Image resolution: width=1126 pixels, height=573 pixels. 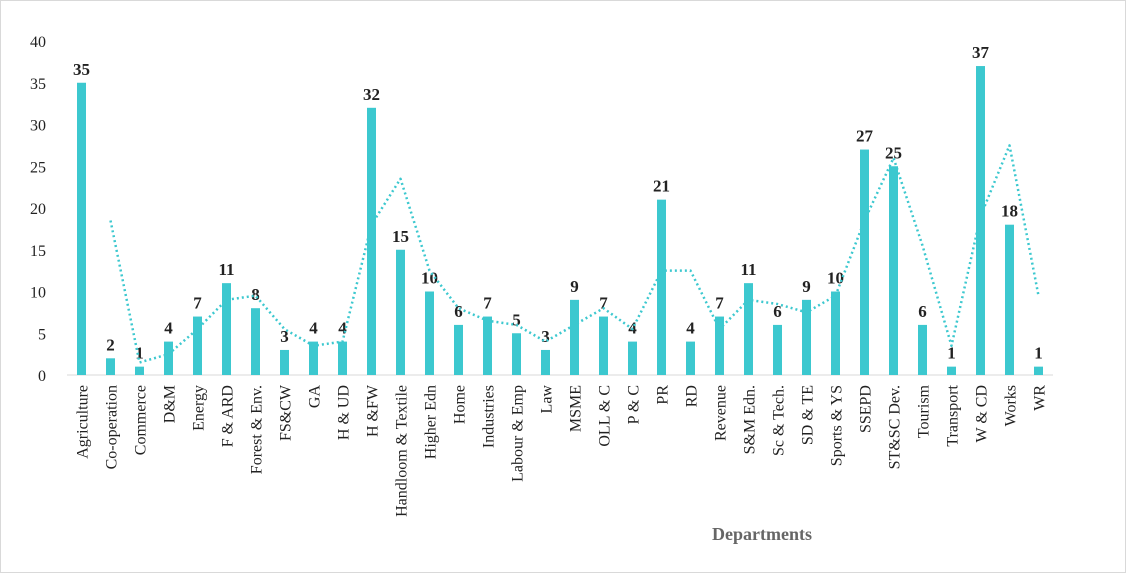 What do you see at coordinates (141, 420) in the screenshot?
I see `x-tick-label: Commerce` at bounding box center [141, 420].